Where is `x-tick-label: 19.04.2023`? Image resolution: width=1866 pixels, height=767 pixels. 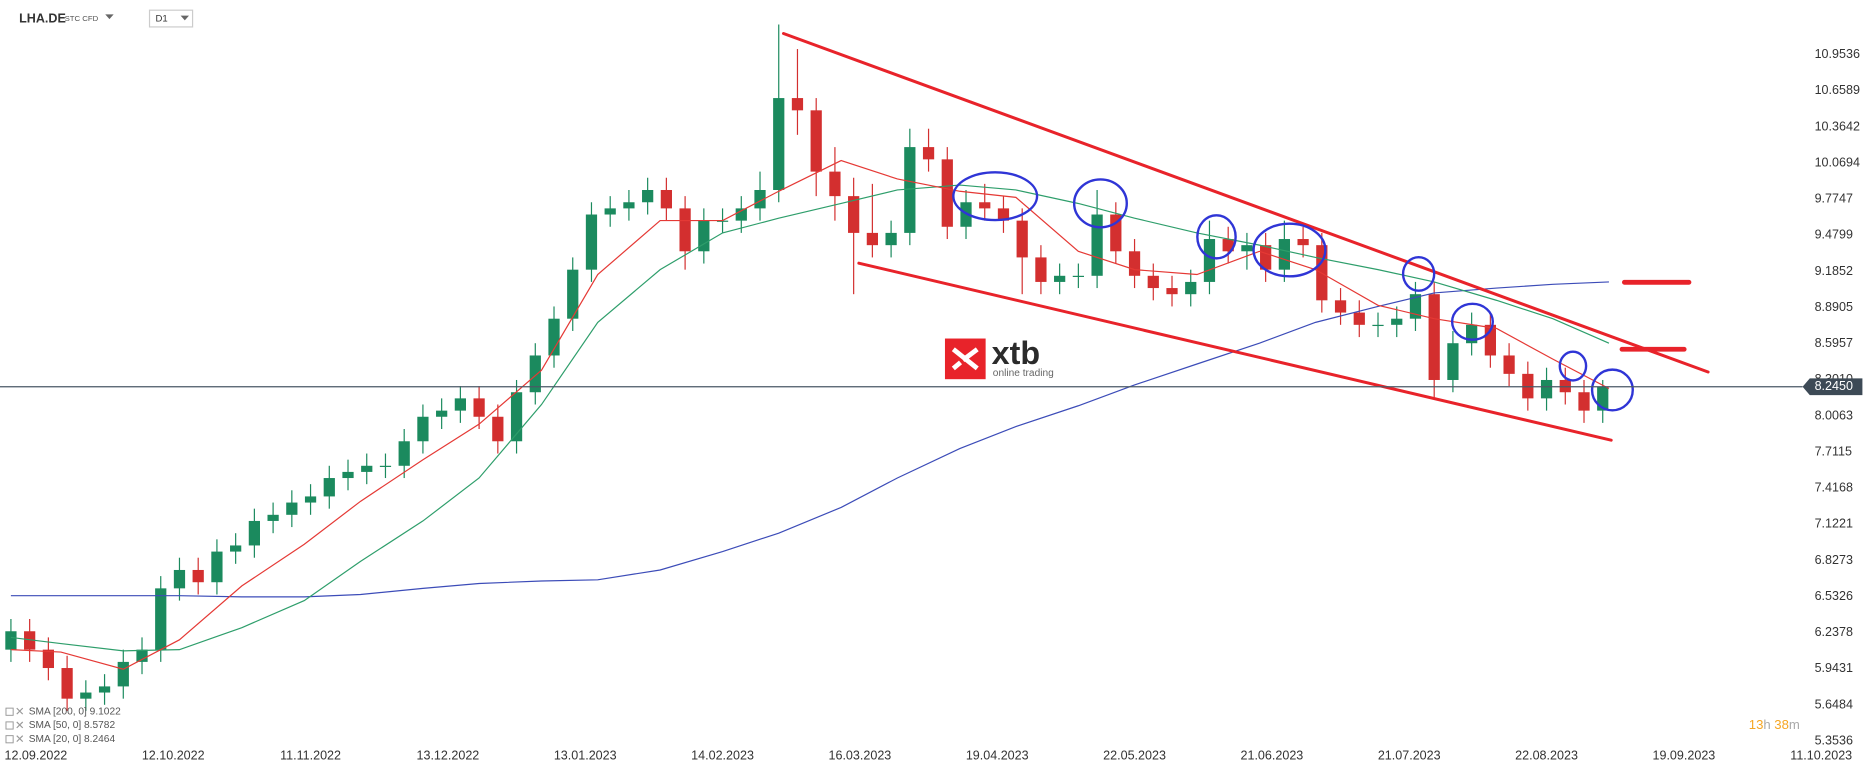 x-tick-label: 19.04.2023 is located at coordinates (997, 755).